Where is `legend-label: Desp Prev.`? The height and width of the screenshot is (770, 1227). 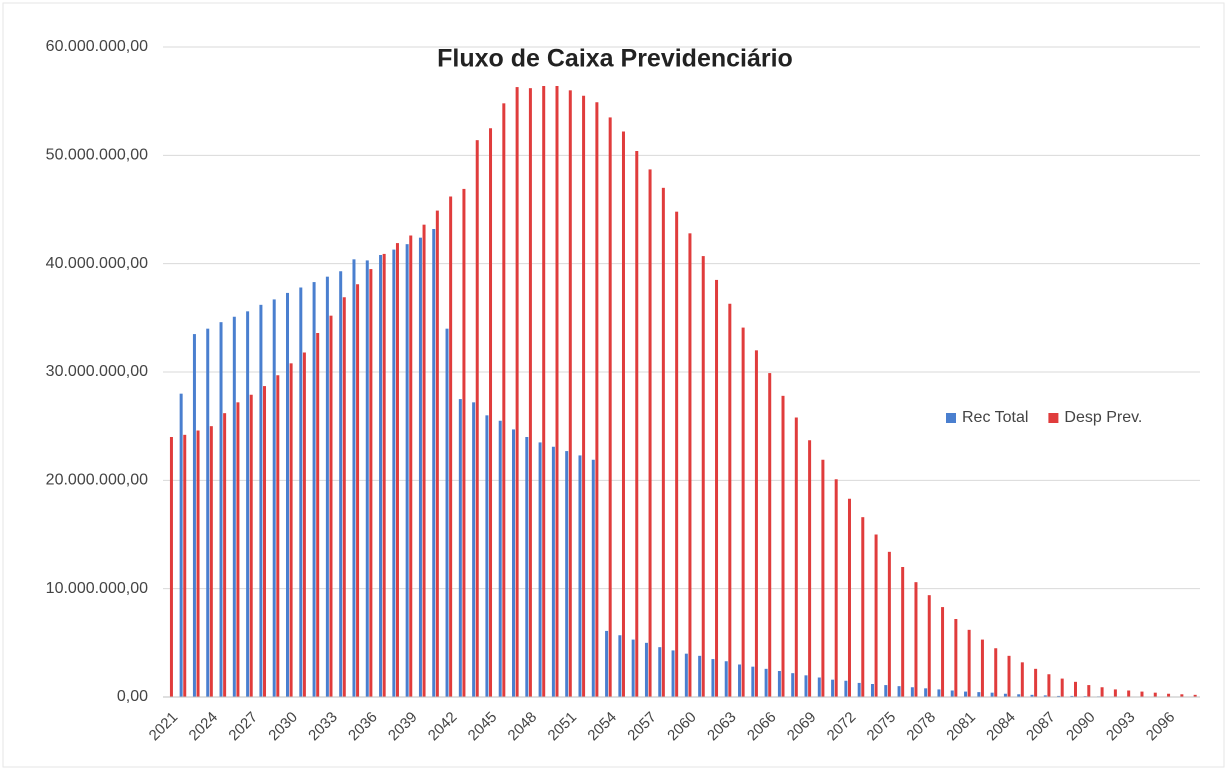 legend-label: Desp Prev. is located at coordinates (1103, 417).